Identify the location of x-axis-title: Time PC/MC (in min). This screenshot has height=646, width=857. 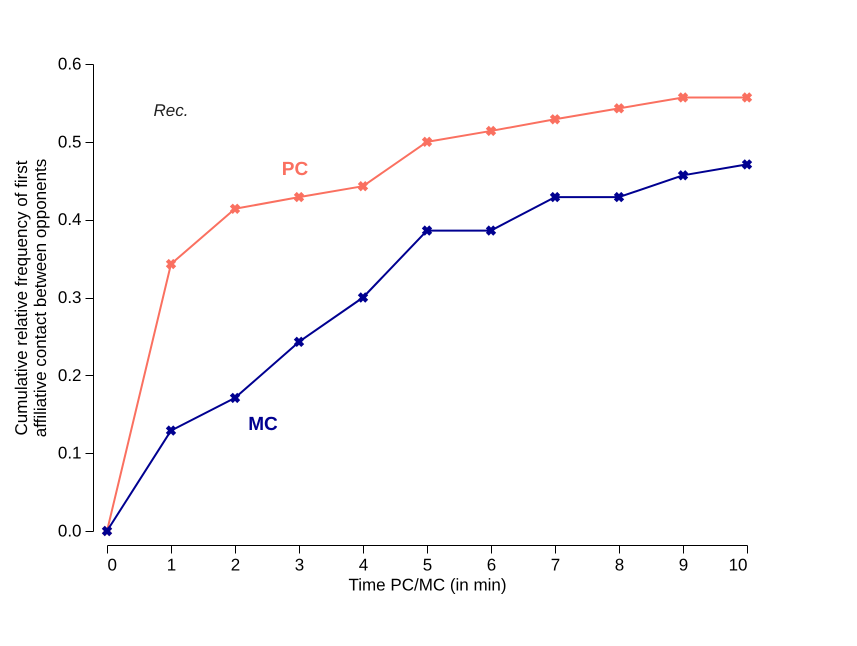
(427, 585).